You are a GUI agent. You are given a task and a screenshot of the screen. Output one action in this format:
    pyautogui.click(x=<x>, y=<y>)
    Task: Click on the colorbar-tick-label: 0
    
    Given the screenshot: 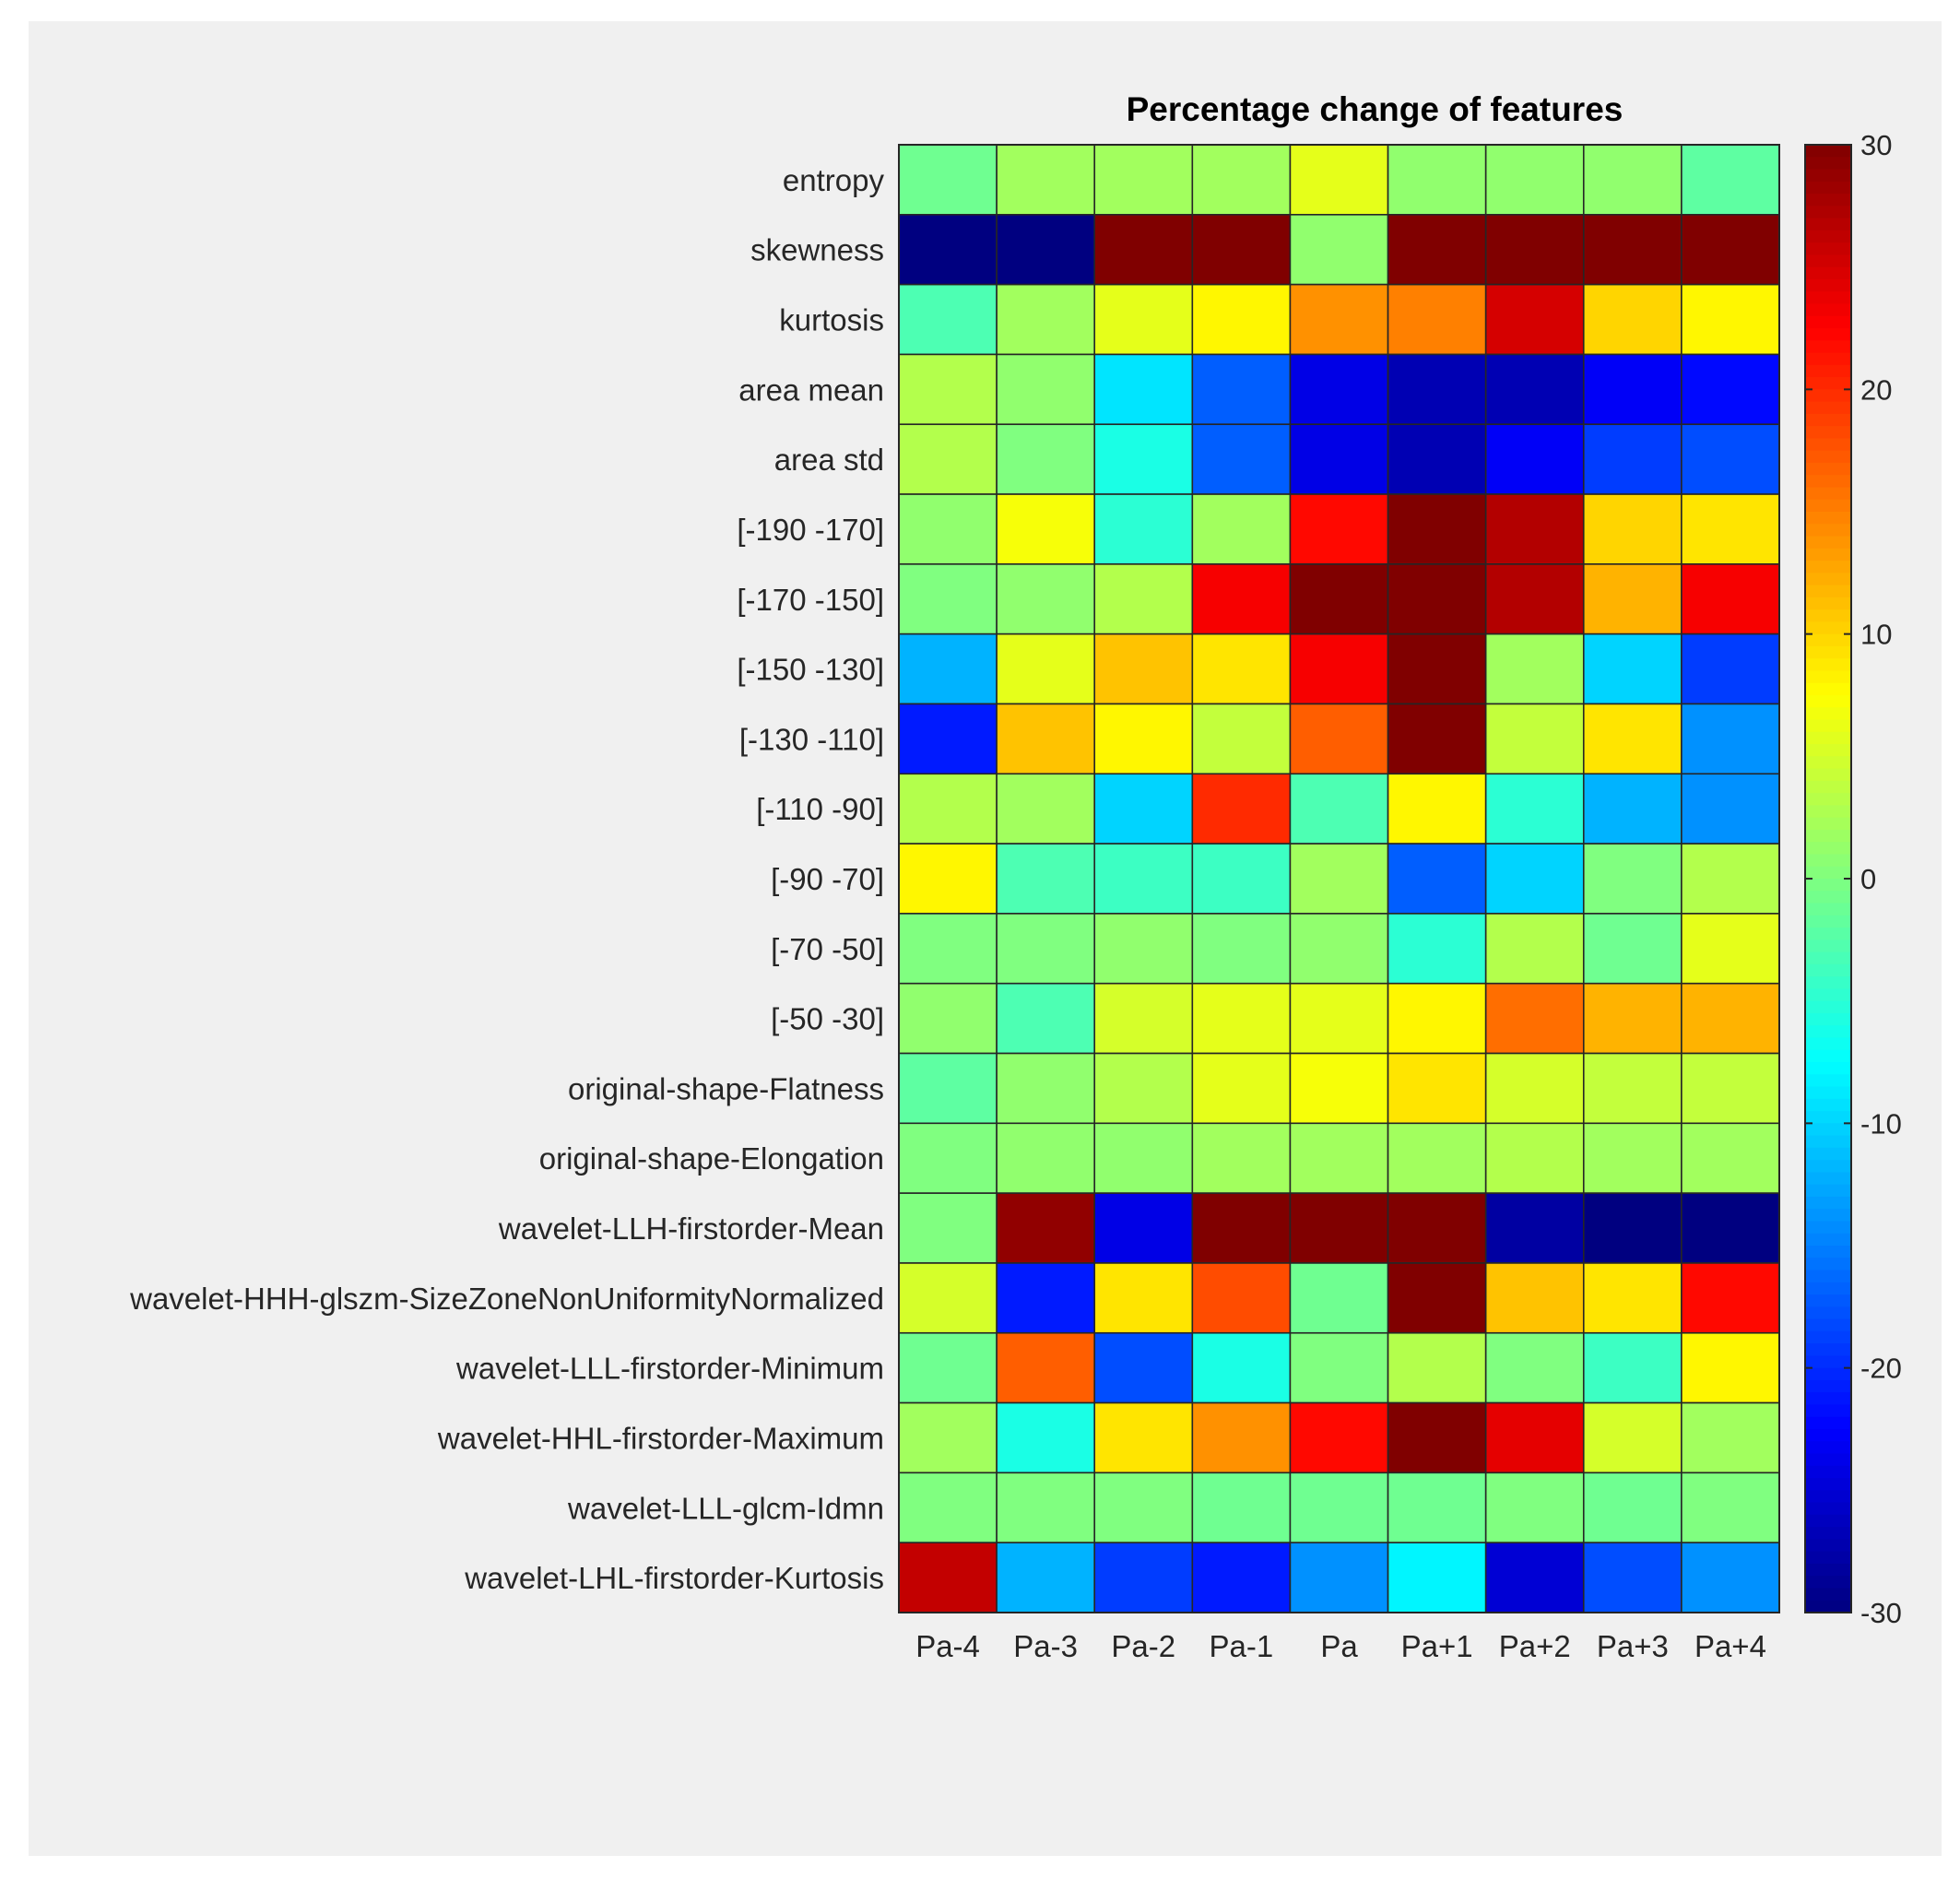 What is the action you would take?
    pyautogui.click(x=1868, y=879)
    